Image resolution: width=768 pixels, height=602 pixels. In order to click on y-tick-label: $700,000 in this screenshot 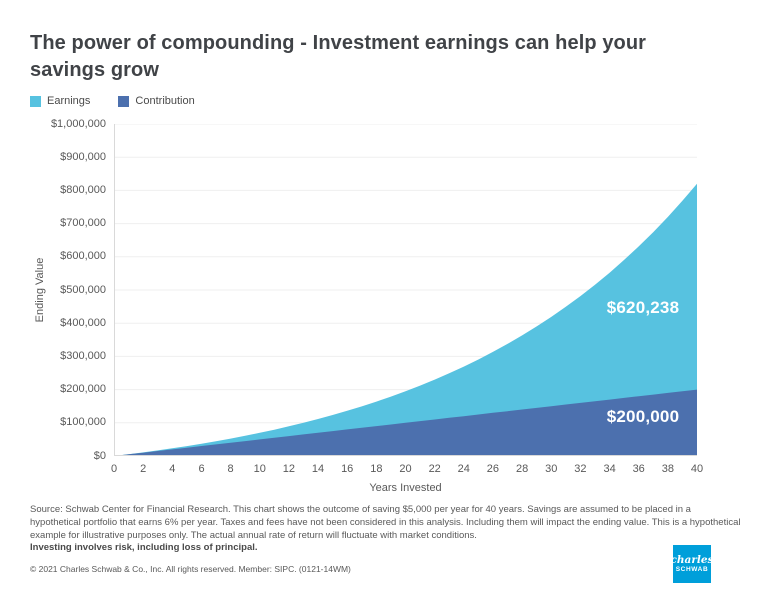, I will do `click(83, 223)`.